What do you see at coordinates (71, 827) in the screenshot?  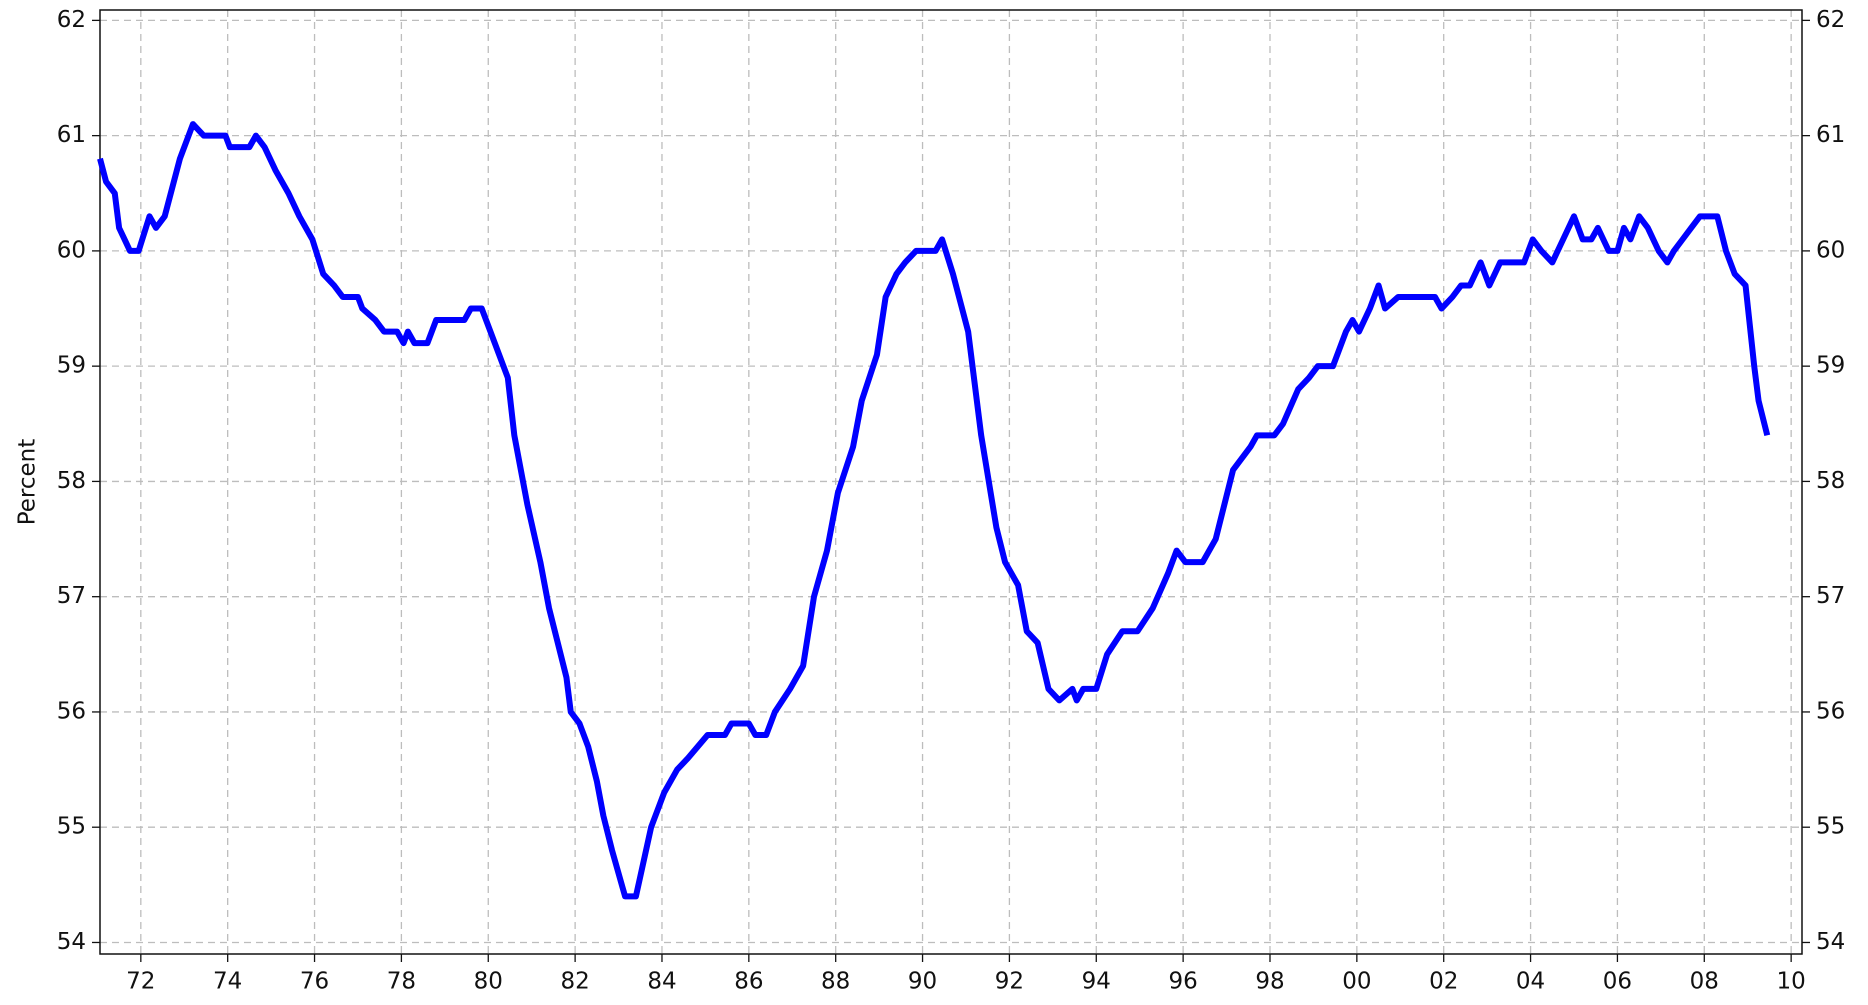 I see `y-tick-label: 55` at bounding box center [71, 827].